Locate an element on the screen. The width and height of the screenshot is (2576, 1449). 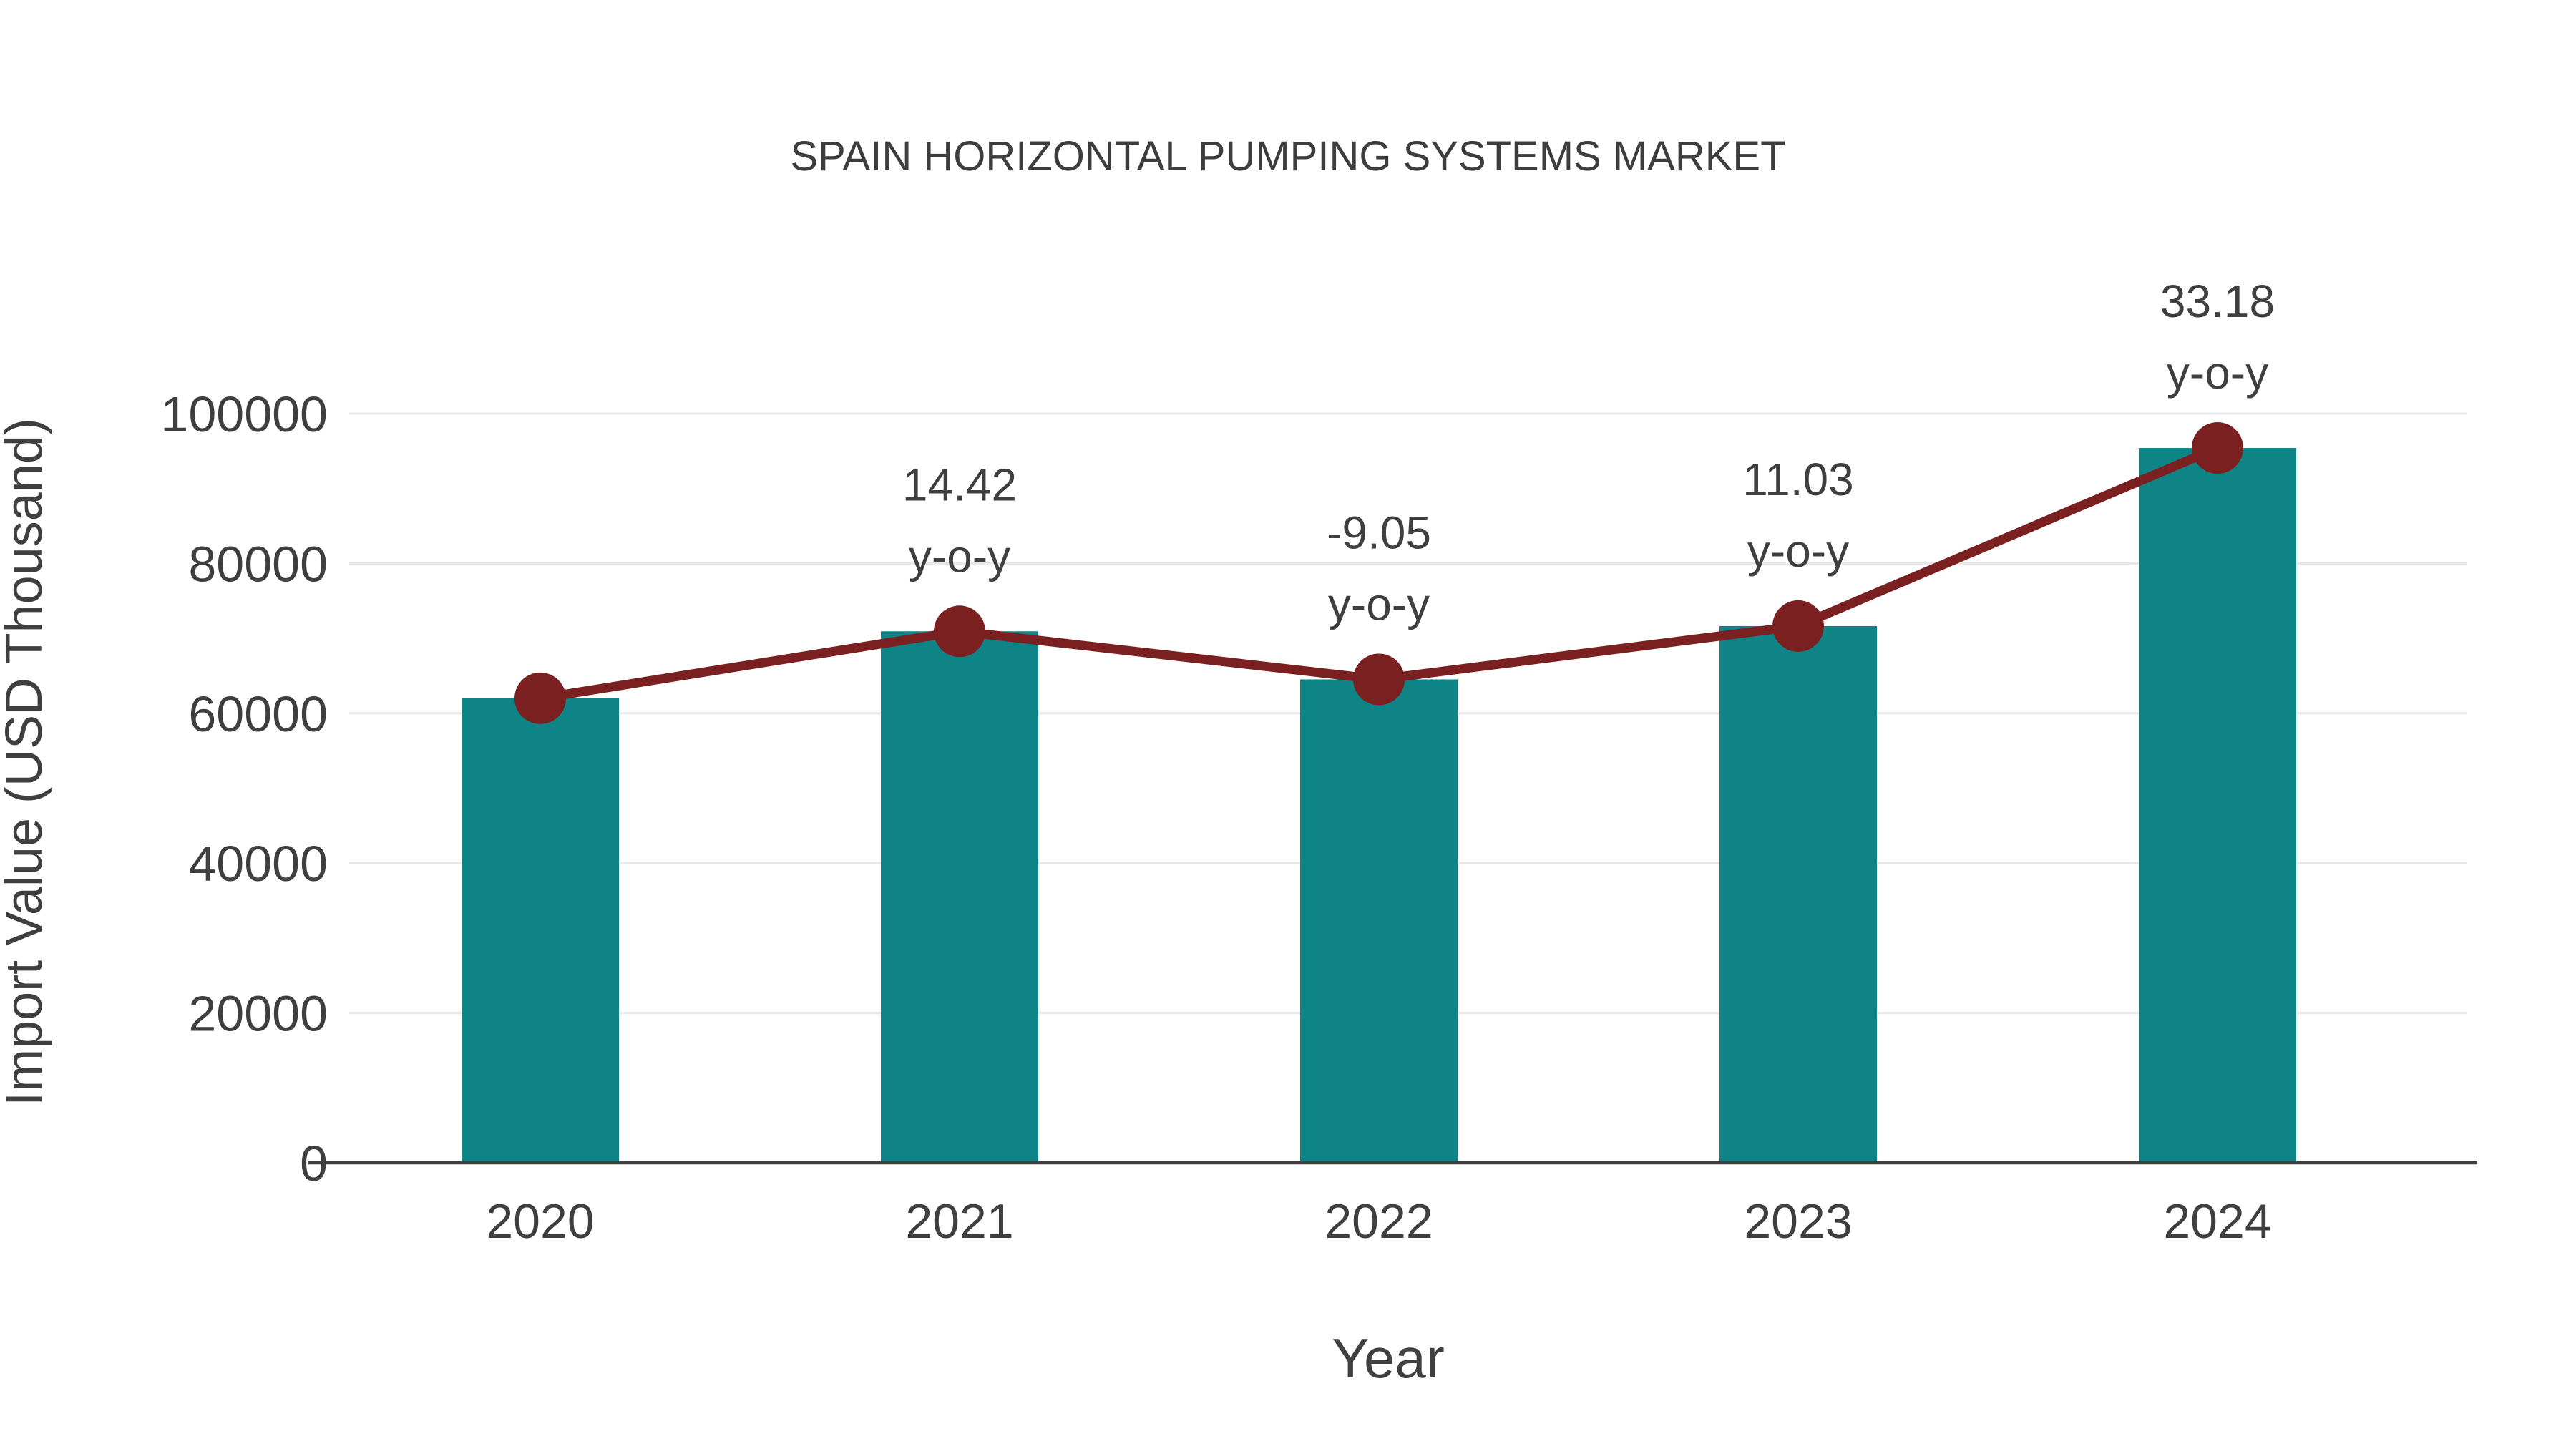
line-marker-2020 is located at coordinates (540, 698).